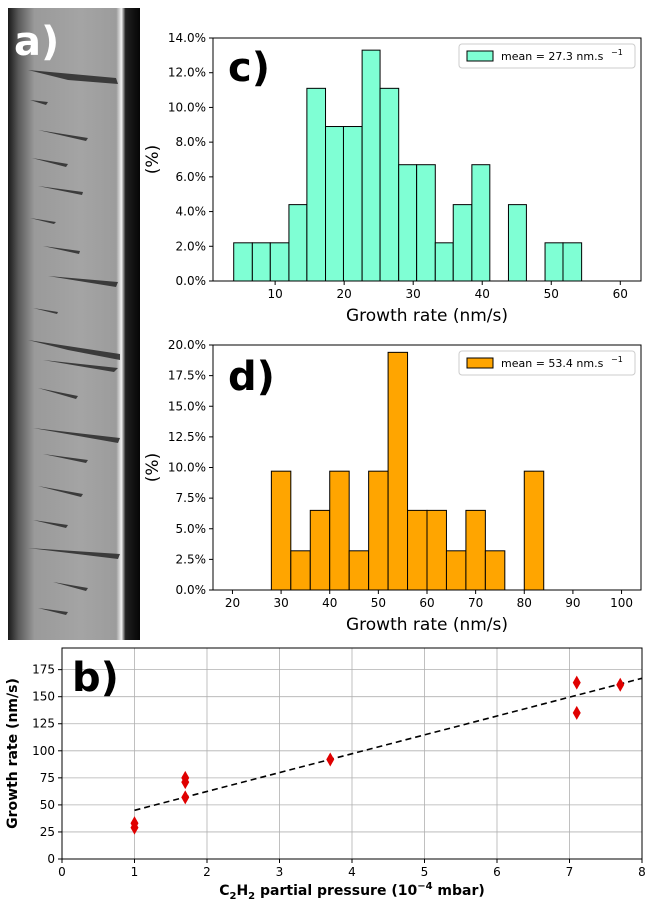 The height and width of the screenshot is (901, 647). I want to click on y-tick-label: 175, so click(43, 670).